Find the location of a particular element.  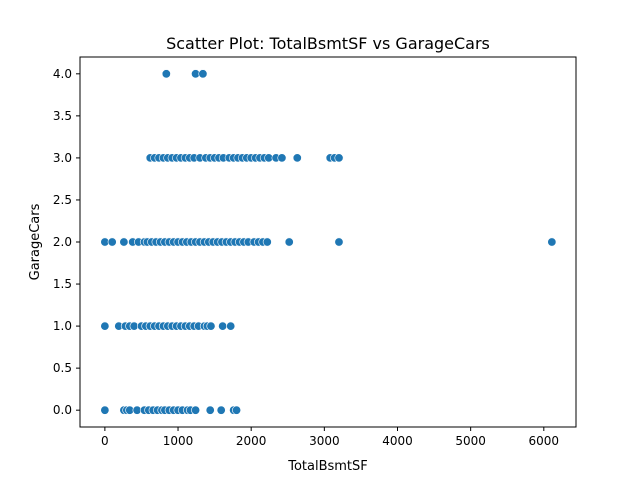

x-axis-label: TotalBsmtSF is located at coordinates (327, 466).